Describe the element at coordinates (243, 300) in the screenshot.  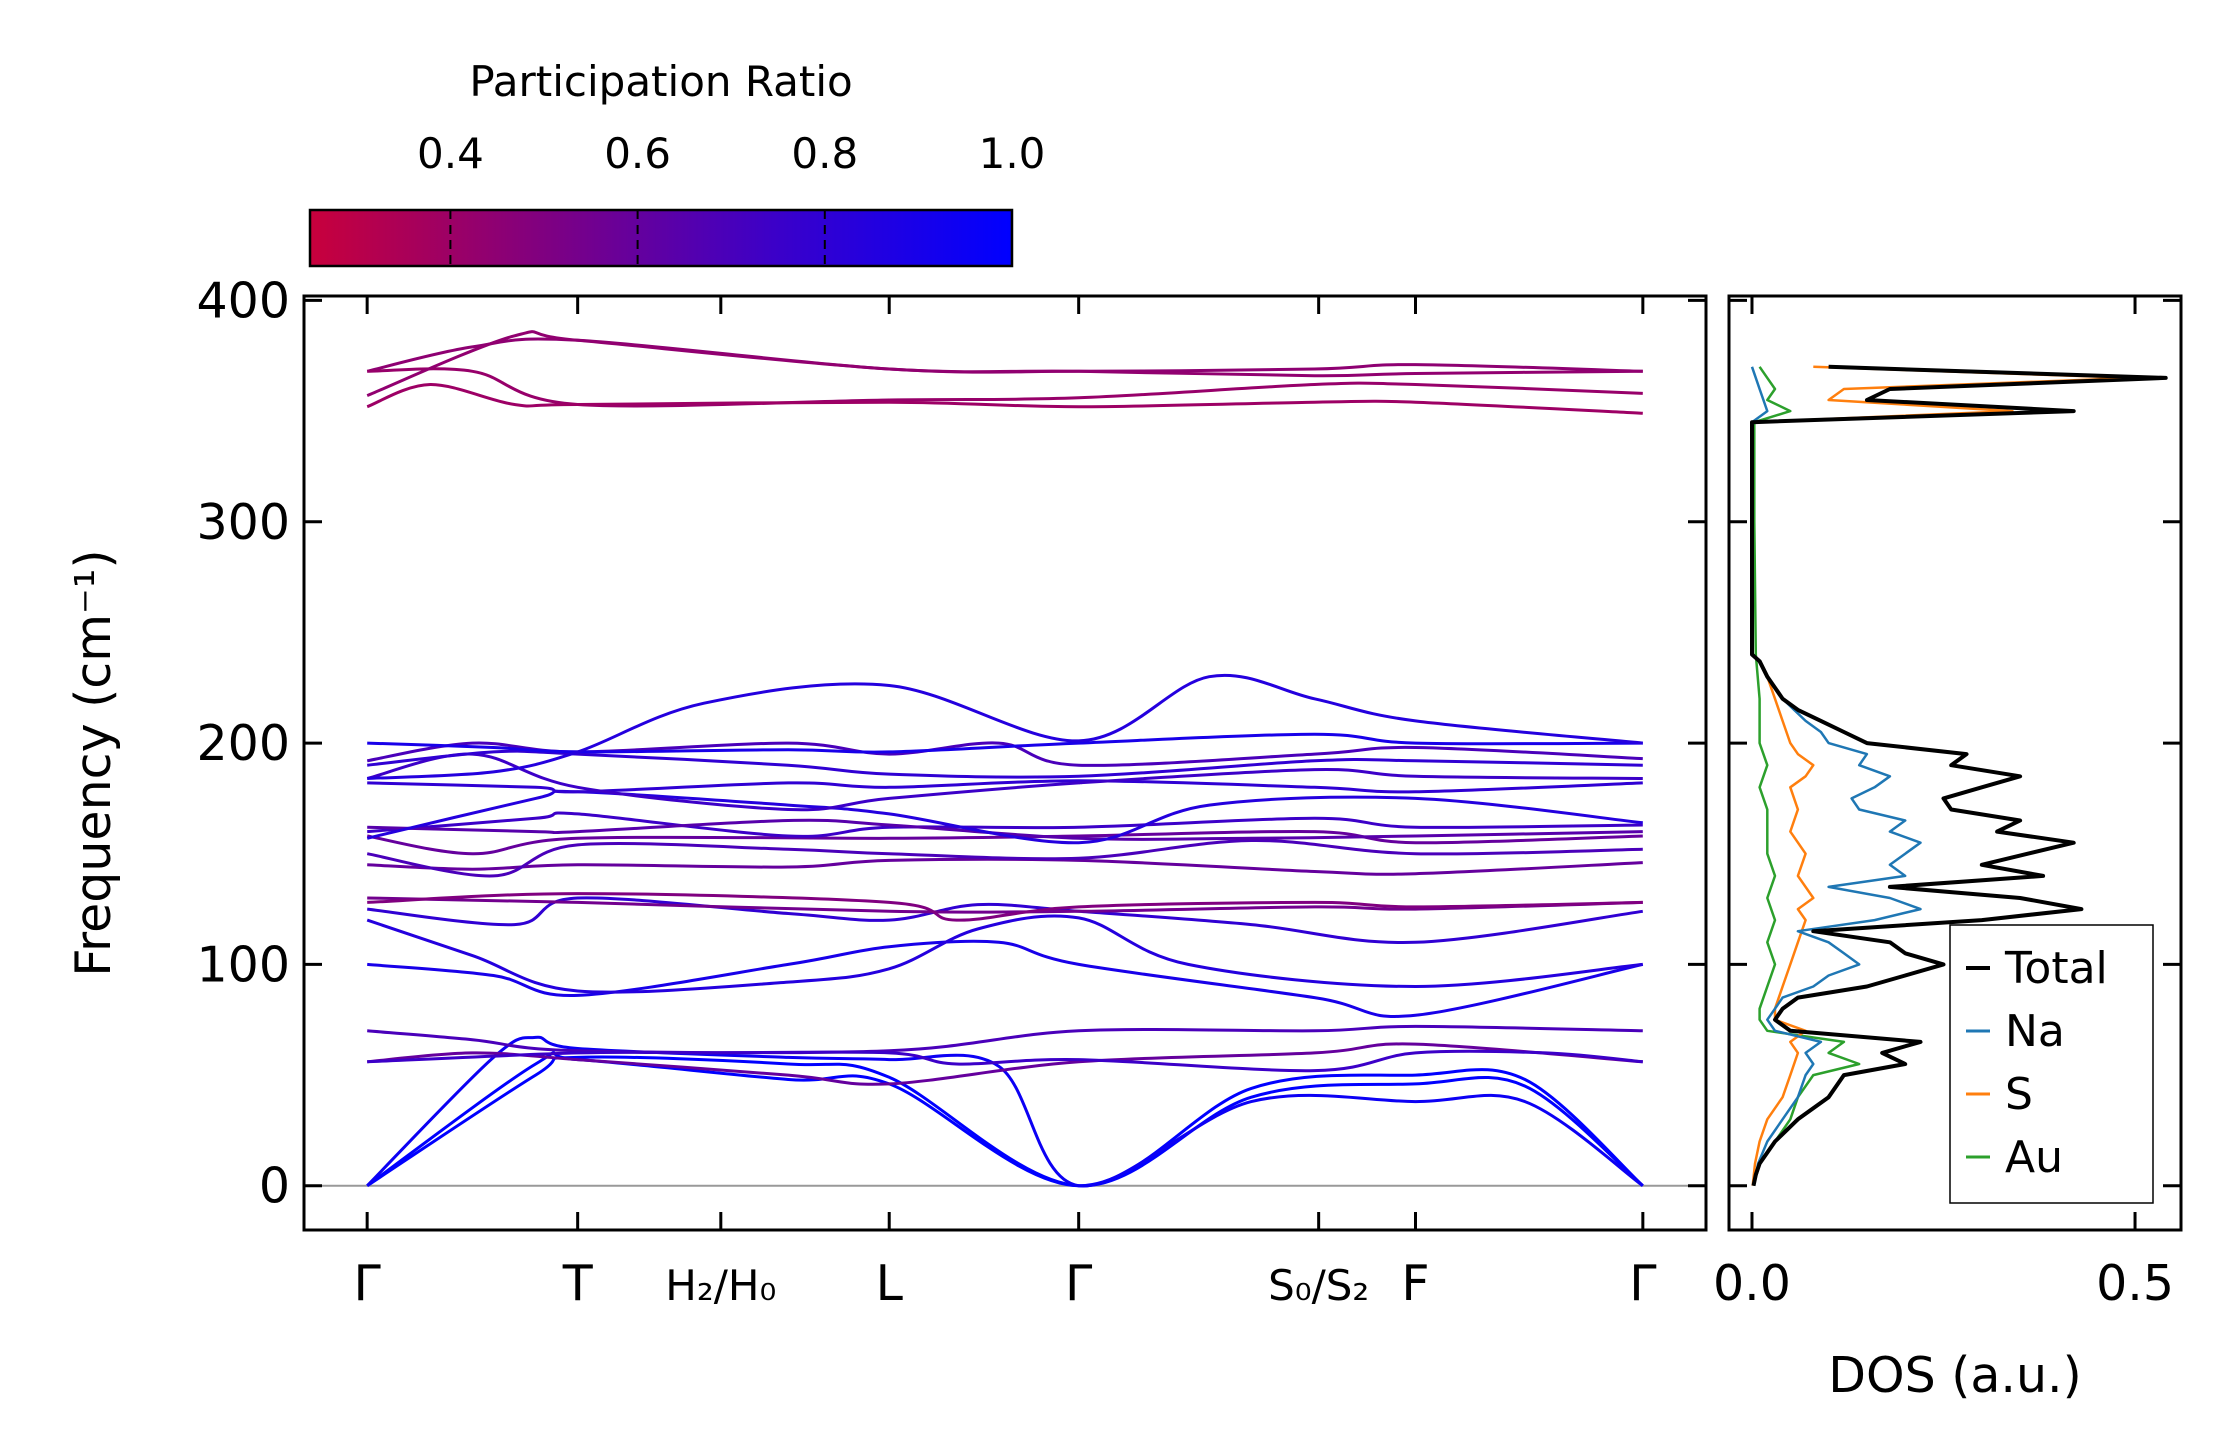
I see `band-ytick-label: 400` at that location.